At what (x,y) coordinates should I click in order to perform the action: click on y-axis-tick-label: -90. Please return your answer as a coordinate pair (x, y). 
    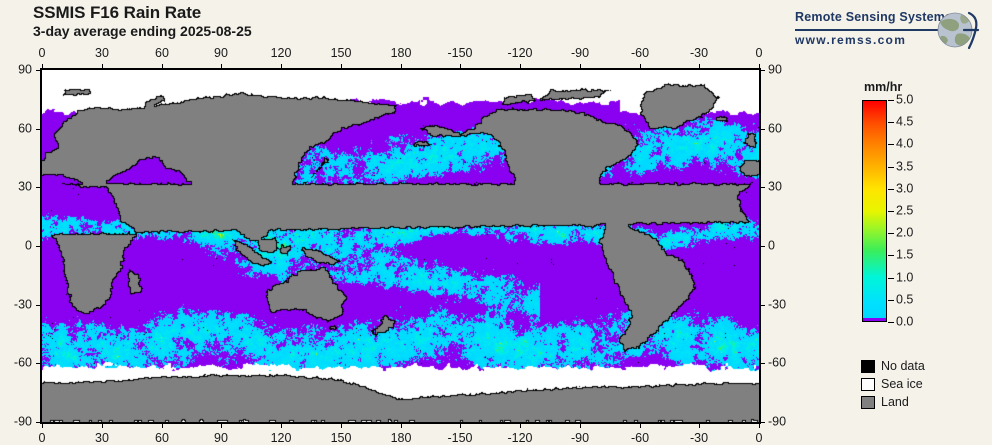
    Looking at the image, I should click on (777, 421).